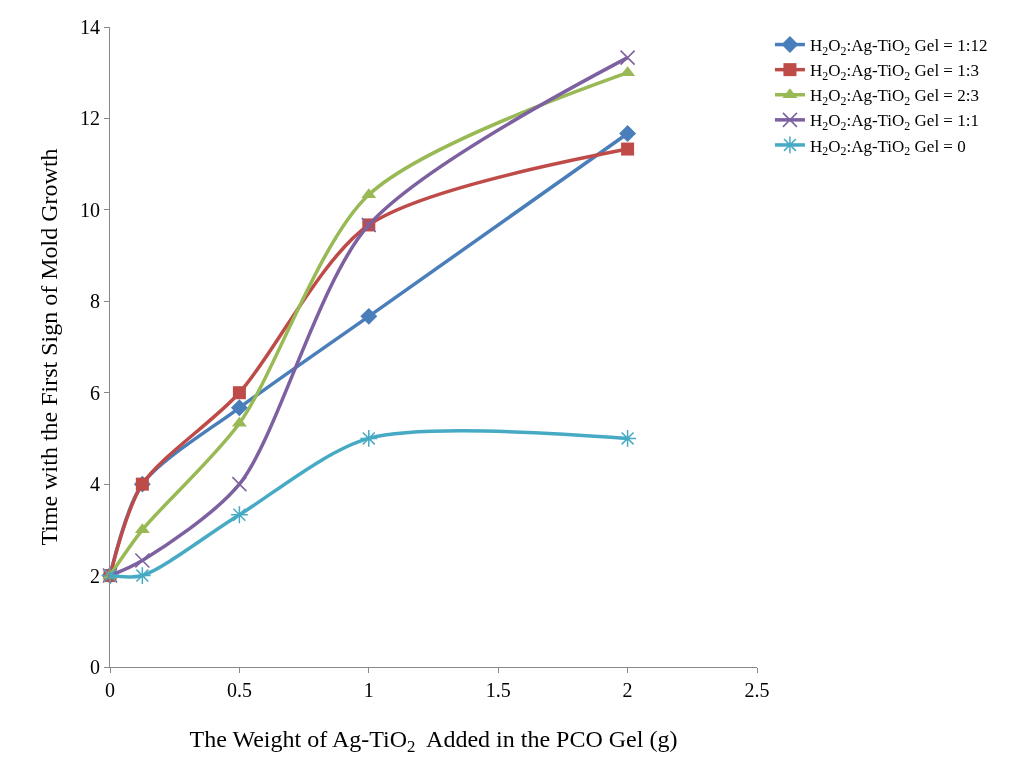  What do you see at coordinates (95, 667) in the screenshot?
I see `y-tick-label: 0` at bounding box center [95, 667].